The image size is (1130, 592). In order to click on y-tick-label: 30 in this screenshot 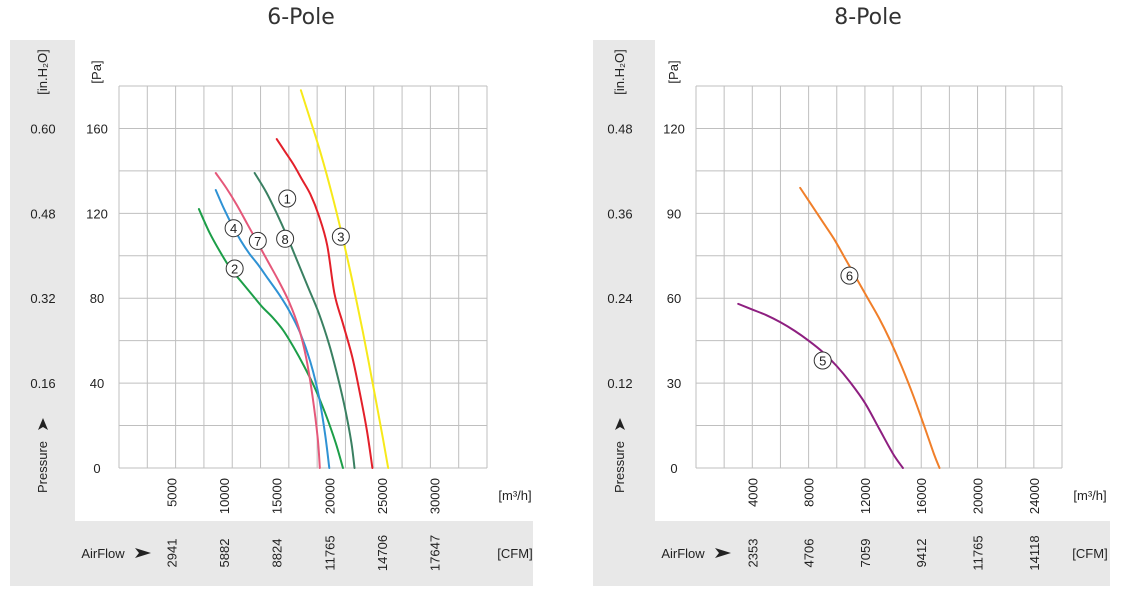, I will do `click(674, 383)`.